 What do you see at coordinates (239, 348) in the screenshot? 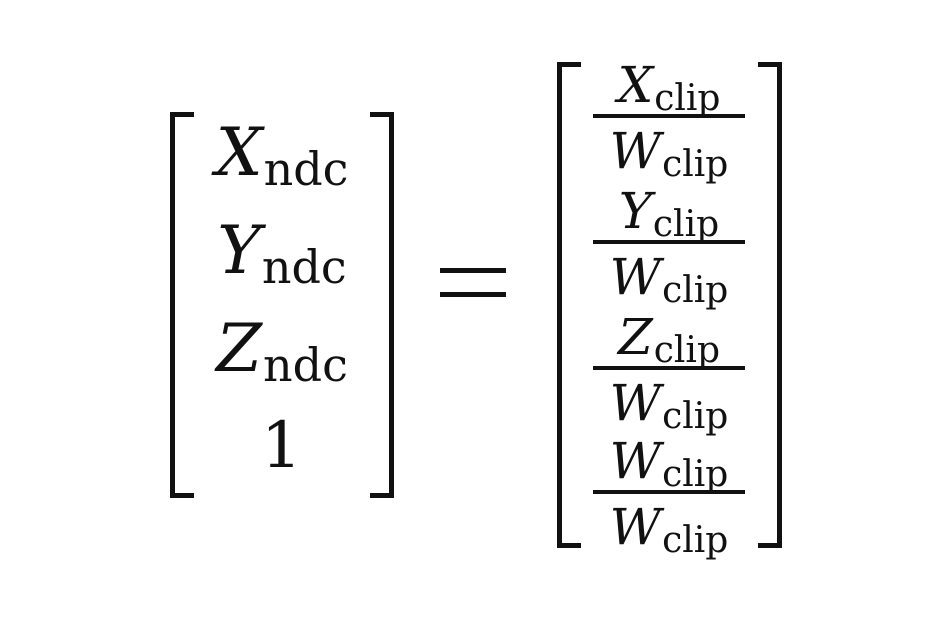
I see `lhs-variable: Z` at bounding box center [239, 348].